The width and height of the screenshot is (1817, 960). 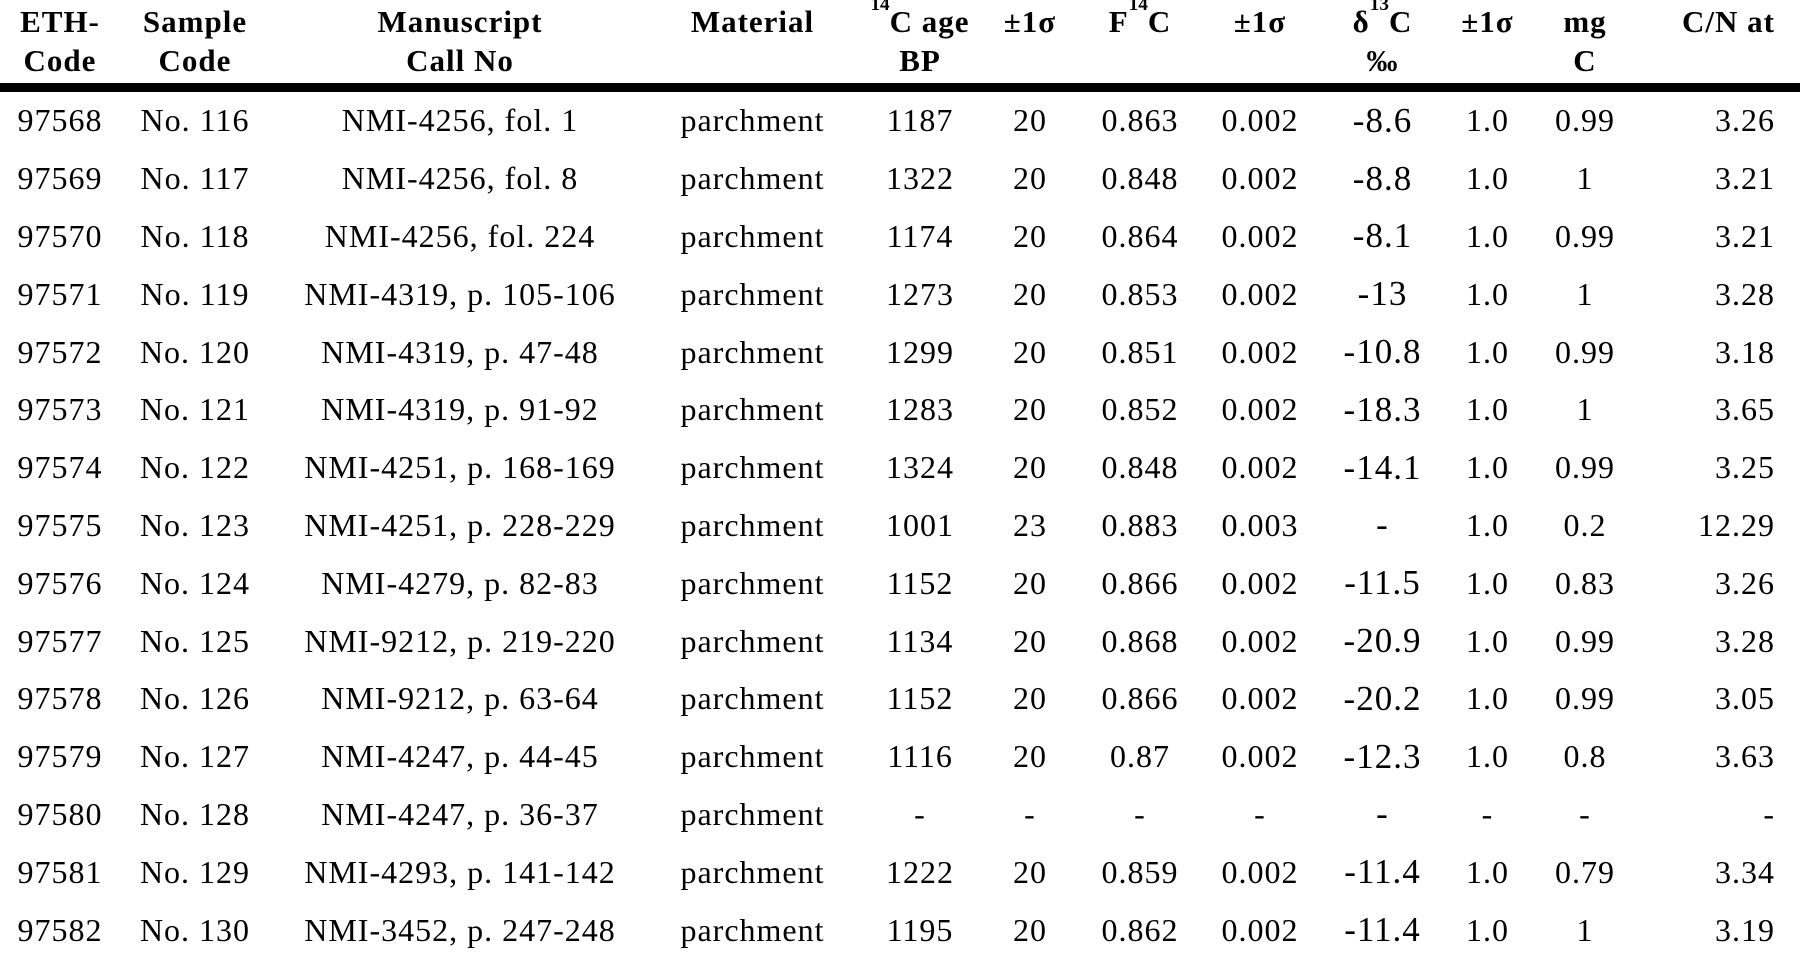 I want to click on table-cell: 1324, so click(x=920, y=467).